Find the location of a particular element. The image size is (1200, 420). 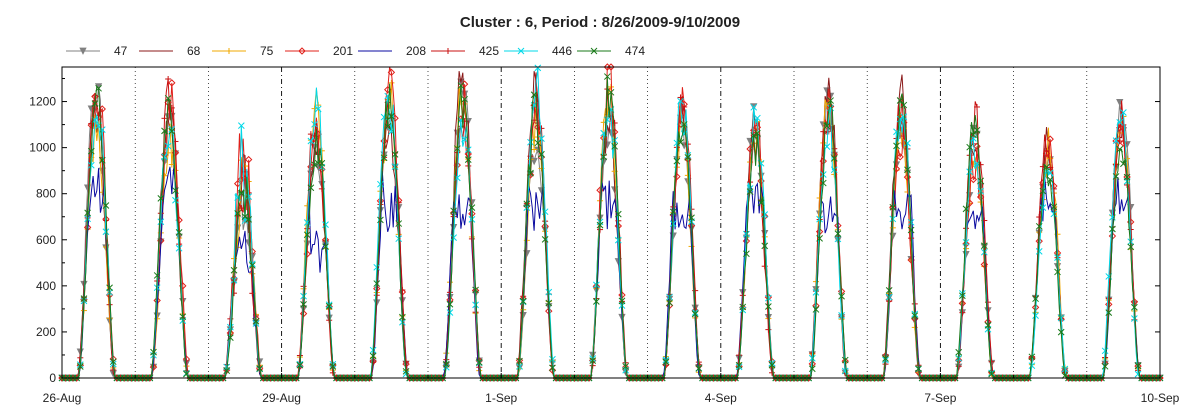

legend-label-446: 446 is located at coordinates (562, 51).